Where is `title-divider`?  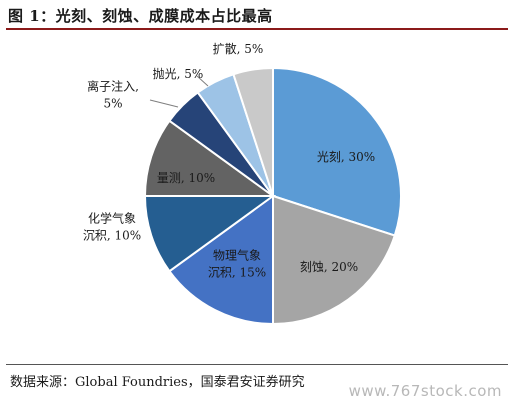 title-divider is located at coordinates (257, 29).